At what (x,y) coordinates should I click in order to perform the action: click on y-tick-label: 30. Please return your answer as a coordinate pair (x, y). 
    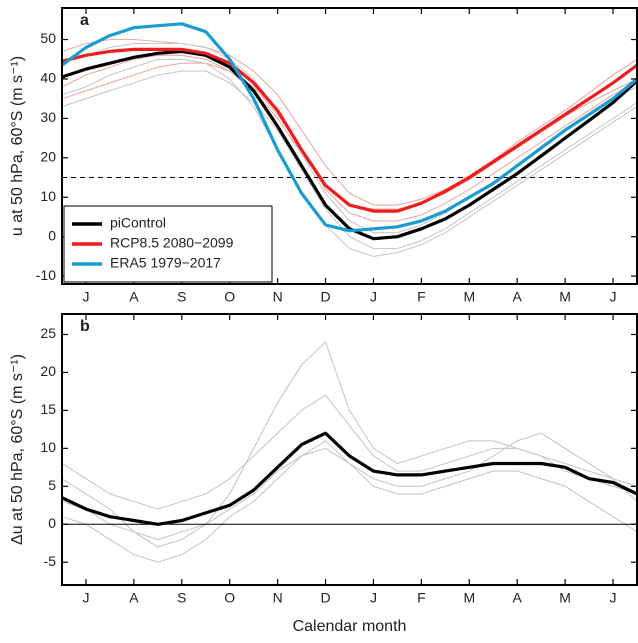
    Looking at the image, I should click on (48, 117).